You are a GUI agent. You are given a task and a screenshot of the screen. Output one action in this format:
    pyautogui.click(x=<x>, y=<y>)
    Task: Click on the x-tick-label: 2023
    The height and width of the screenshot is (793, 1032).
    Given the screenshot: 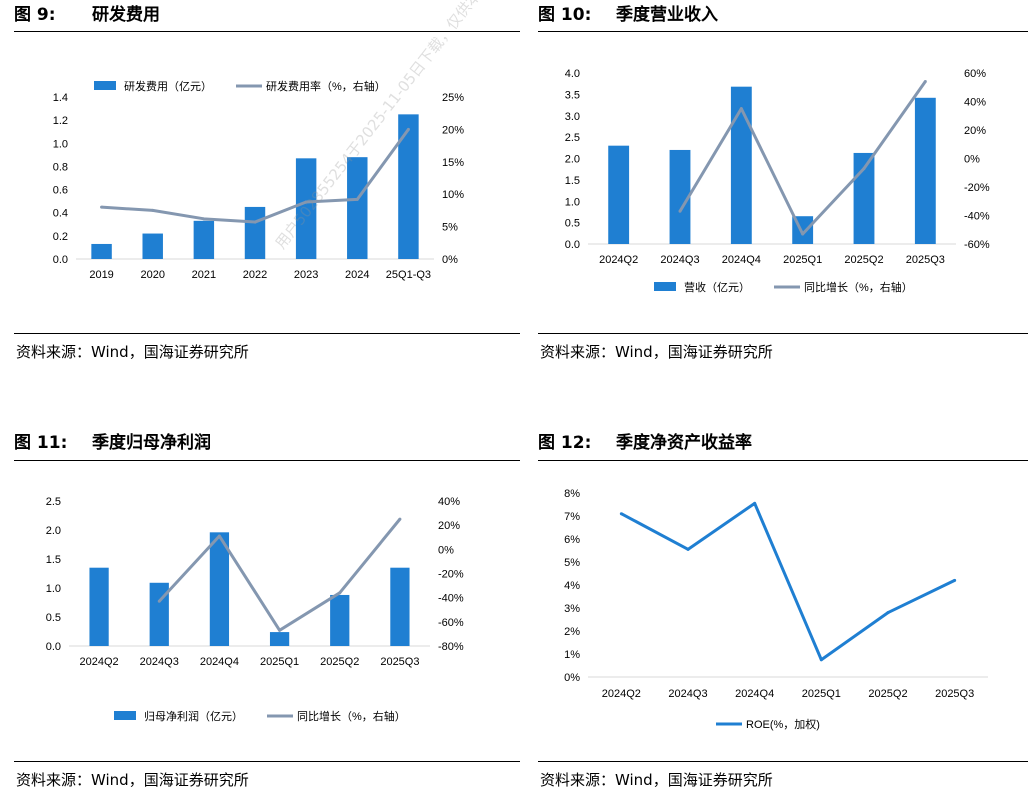 What is the action you would take?
    pyautogui.click(x=306, y=275)
    